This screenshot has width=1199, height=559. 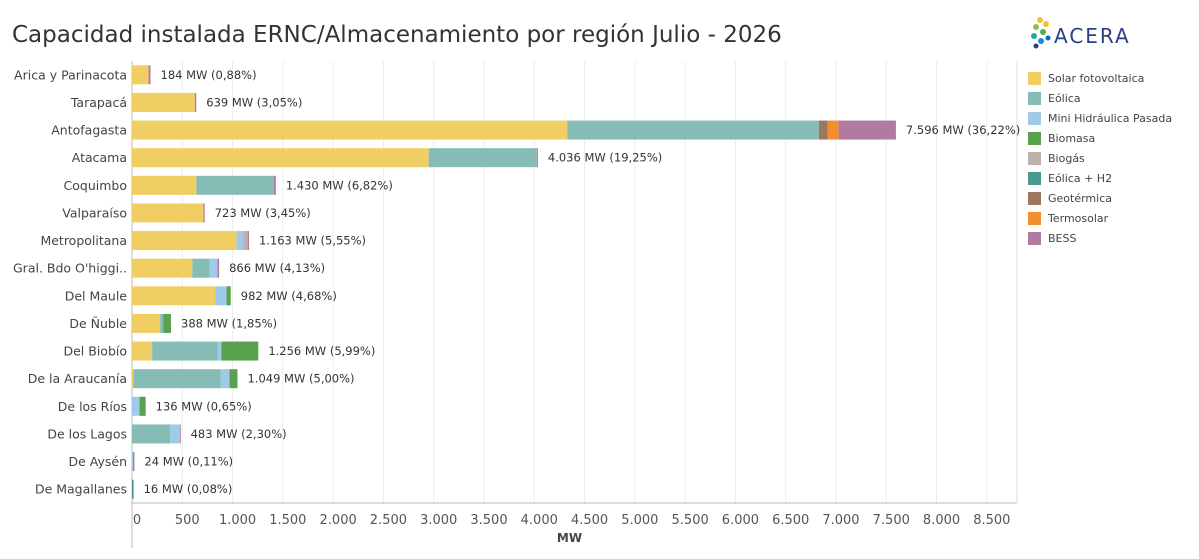 What do you see at coordinates (891, 520) in the screenshot?
I see `x-tick-label: 7.500` at bounding box center [891, 520].